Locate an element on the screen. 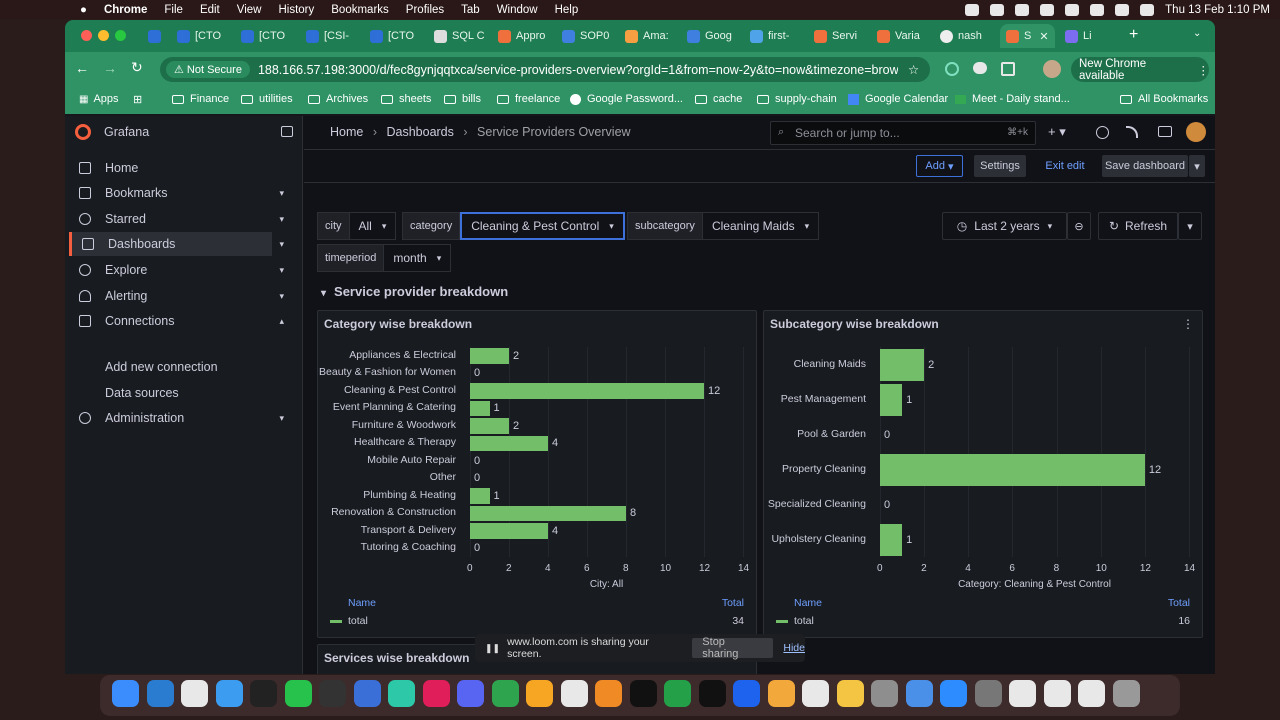  new-menu-button: + ▾ is located at coordinates (1057, 131).